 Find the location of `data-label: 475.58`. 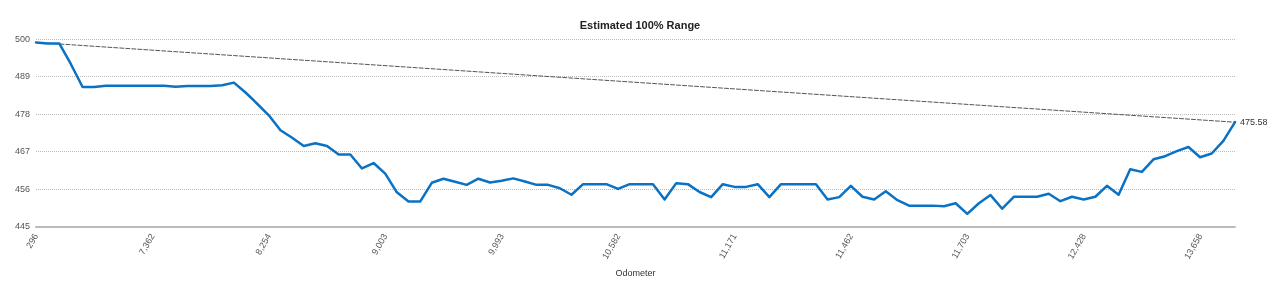

data-label: 475.58 is located at coordinates (1254, 122).